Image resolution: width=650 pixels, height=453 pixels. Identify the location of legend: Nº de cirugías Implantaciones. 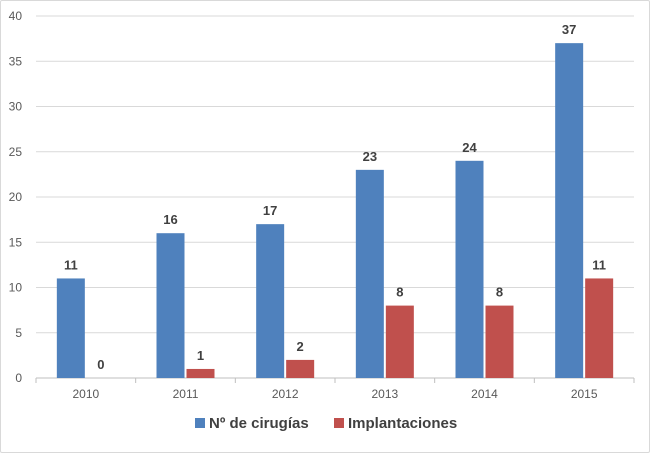
(326, 423).